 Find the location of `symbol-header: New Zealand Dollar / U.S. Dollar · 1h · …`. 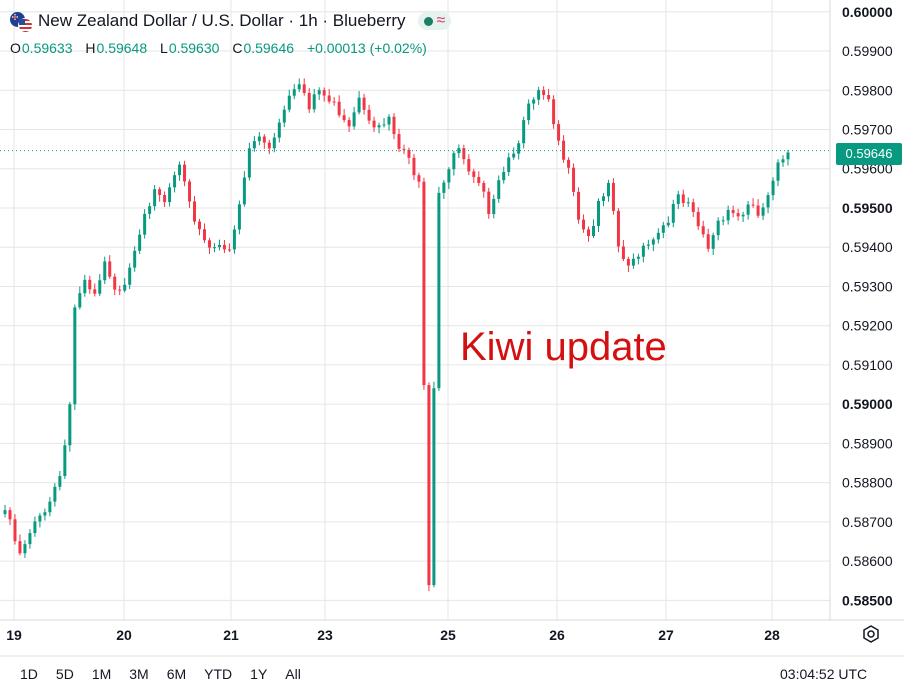

symbol-header: New Zealand Dollar / U.S. Dollar · 1h · … is located at coordinates (231, 21).